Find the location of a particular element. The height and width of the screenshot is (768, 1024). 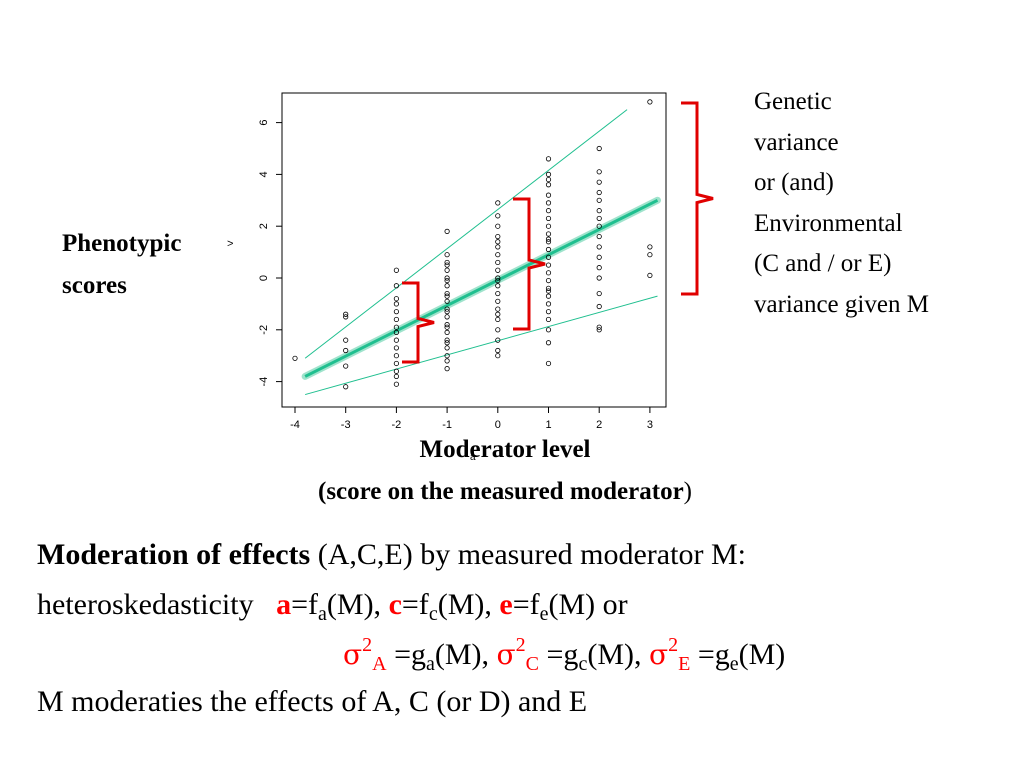

x-axis-label: Moderator level is located at coordinates (505, 449).